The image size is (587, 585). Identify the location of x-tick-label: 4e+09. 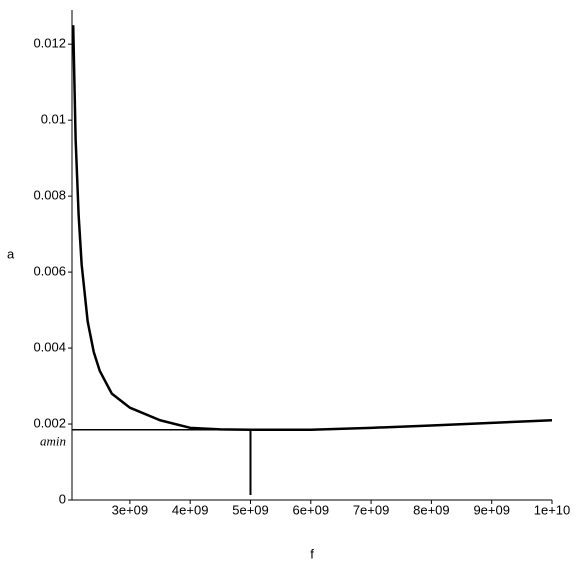
(190, 509).